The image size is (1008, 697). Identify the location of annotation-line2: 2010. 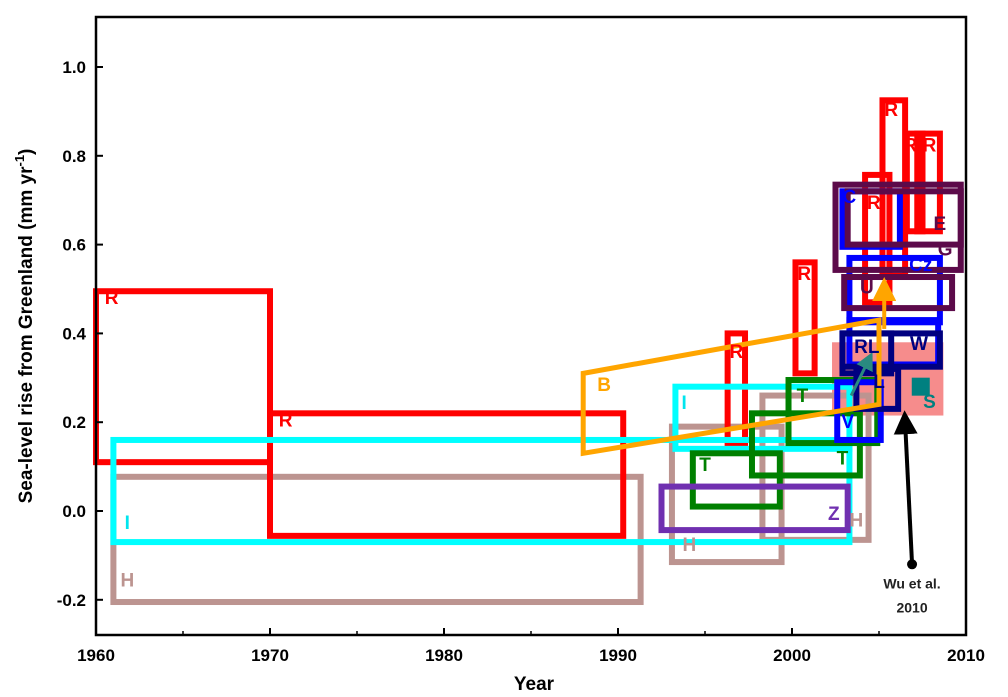
(911, 607).